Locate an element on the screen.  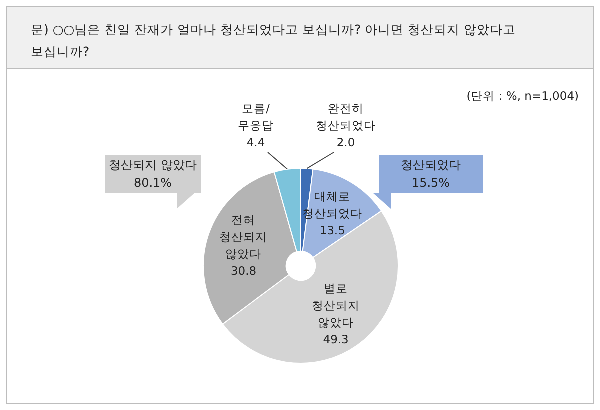
data-label: 2.0 is located at coordinates (346, 142).